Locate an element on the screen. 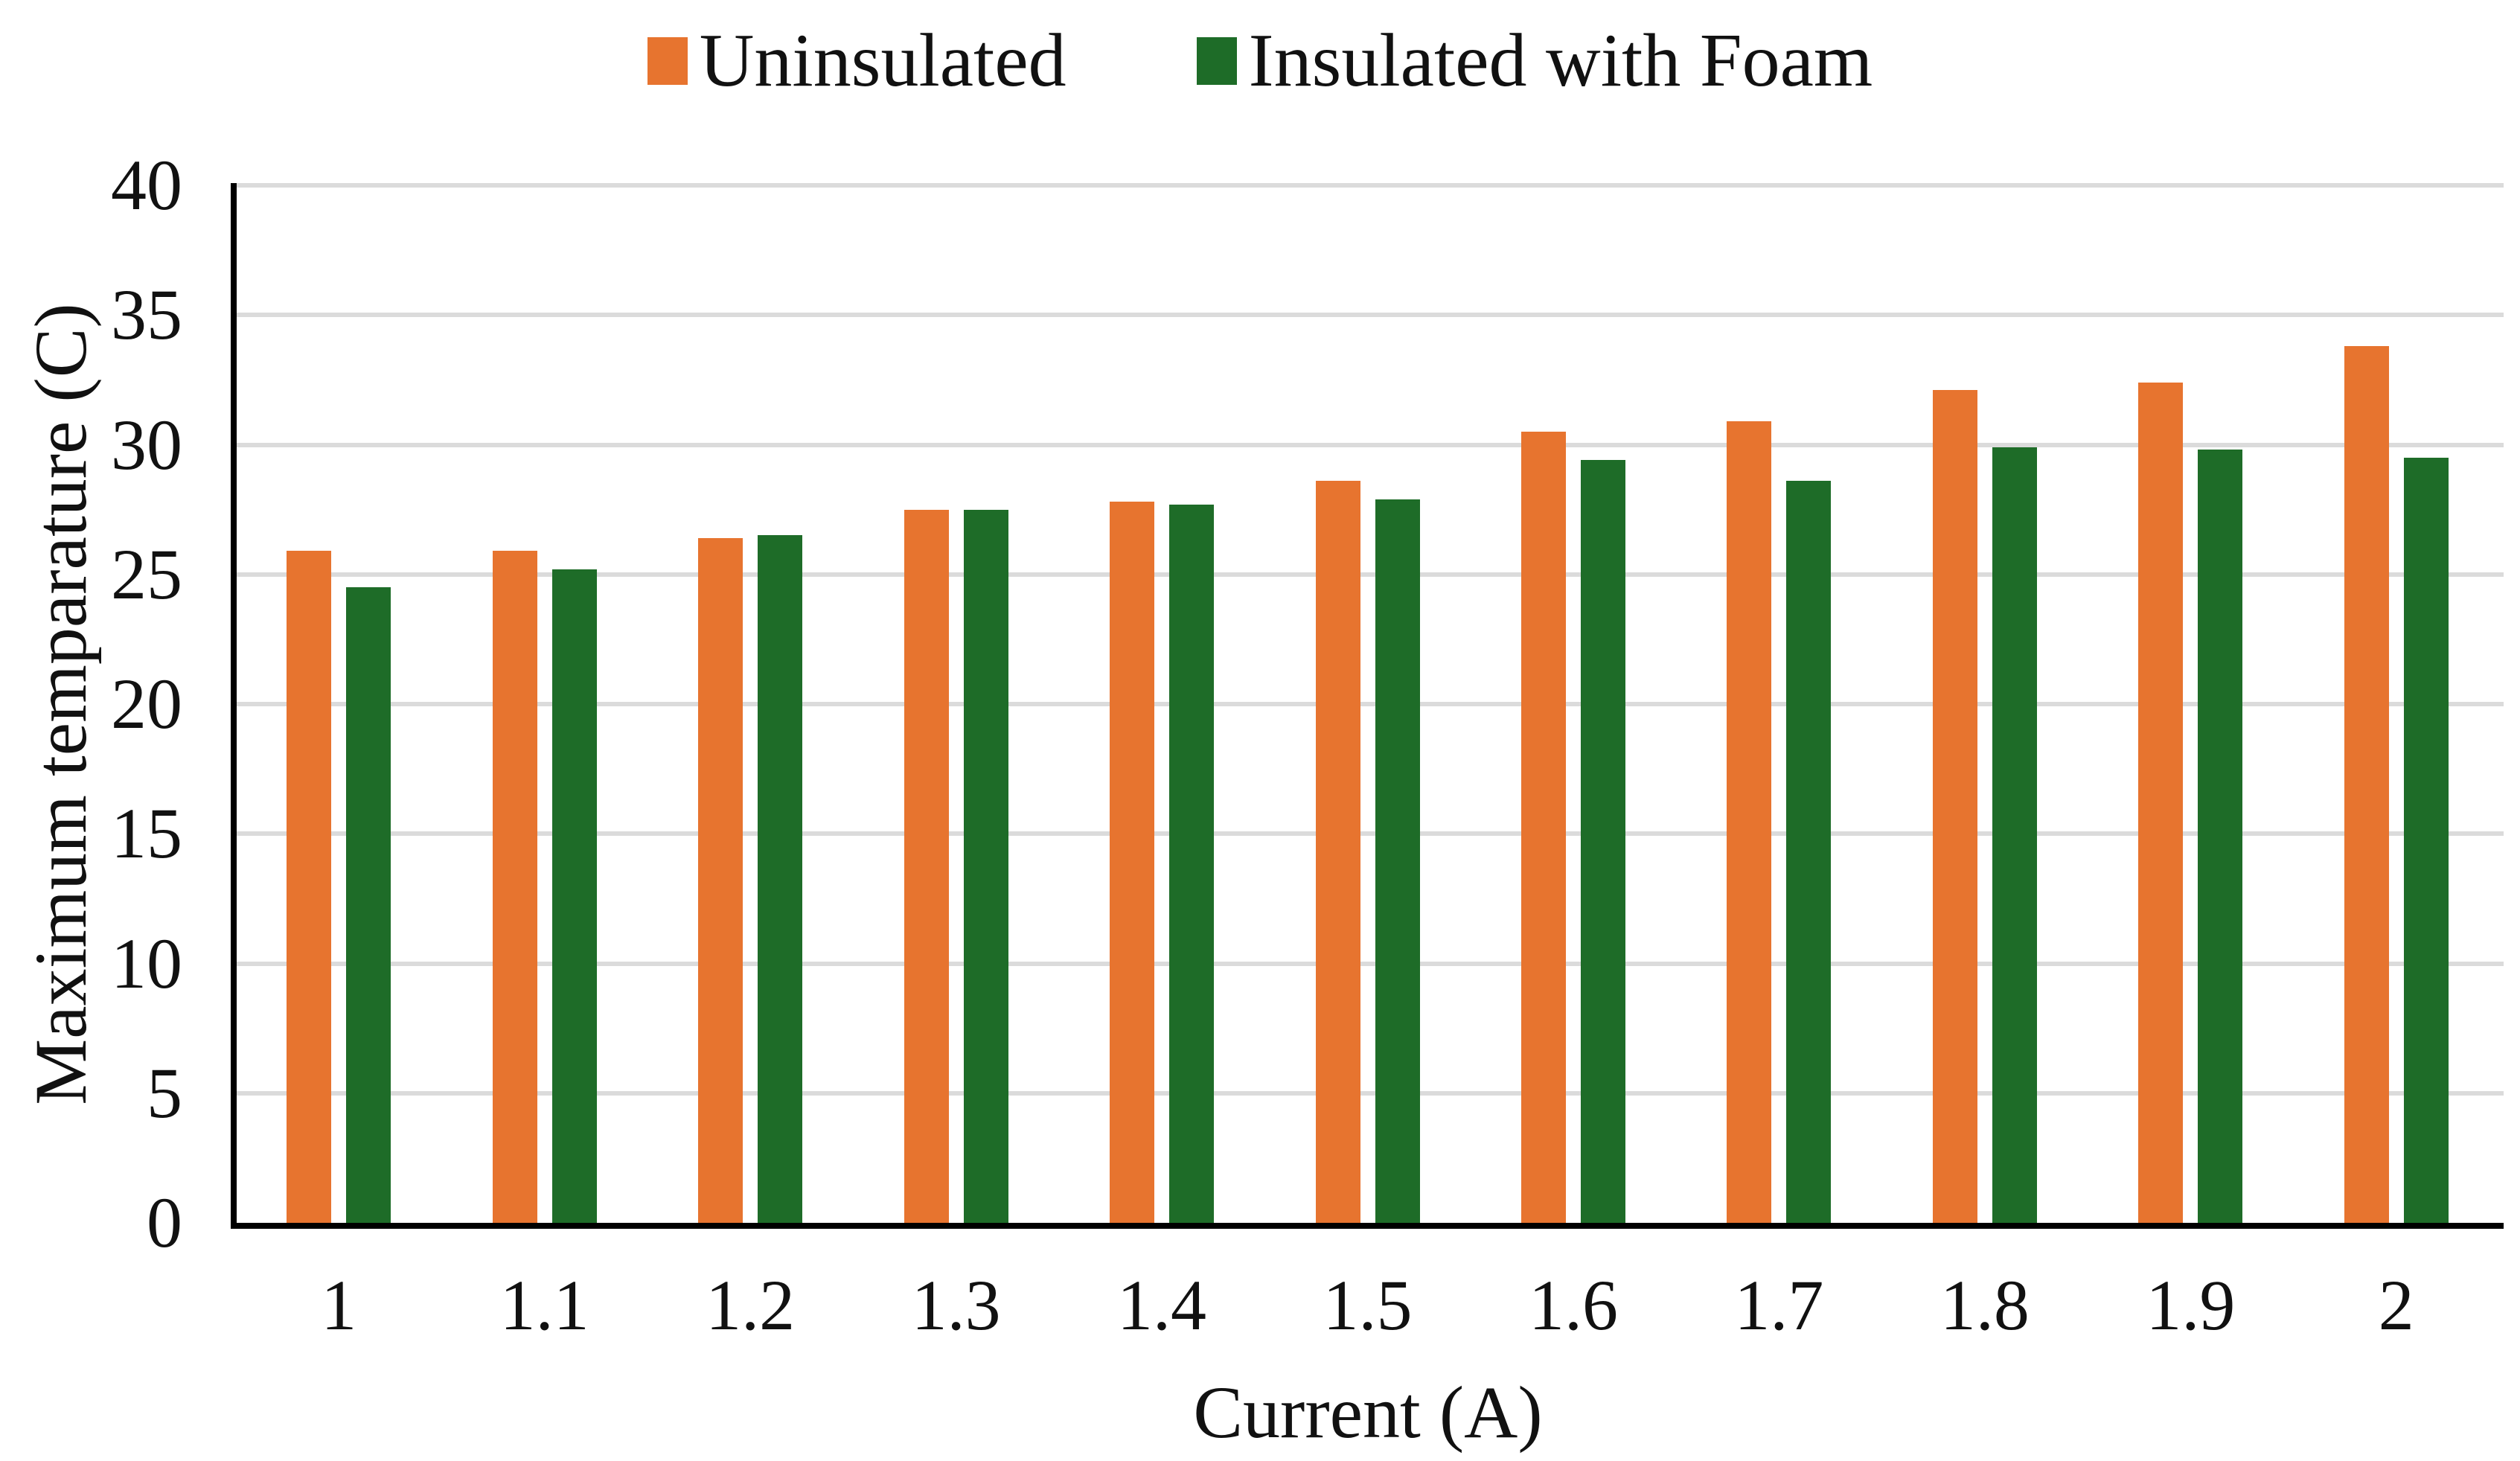 The width and height of the screenshot is (2520, 1461). bar-uninsulated-1.3 is located at coordinates (926, 866).